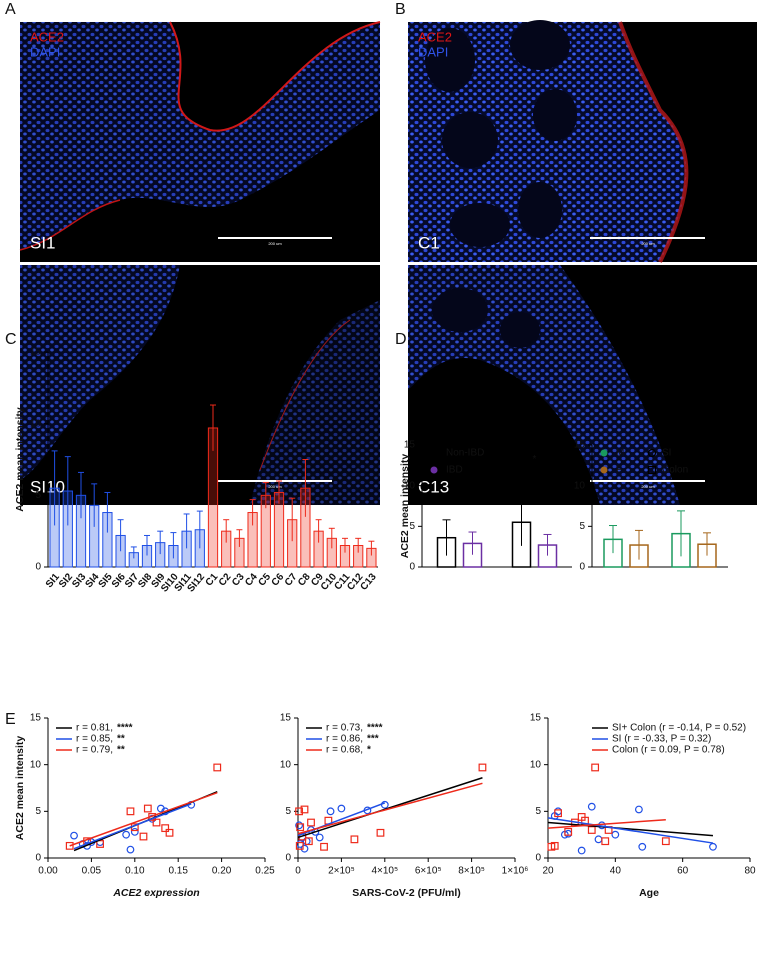 Image resolution: width=761 pixels, height=959 pixels. What do you see at coordinates (222, 871) in the screenshot?
I see `x-tick-label: 0.20` at bounding box center [222, 871].